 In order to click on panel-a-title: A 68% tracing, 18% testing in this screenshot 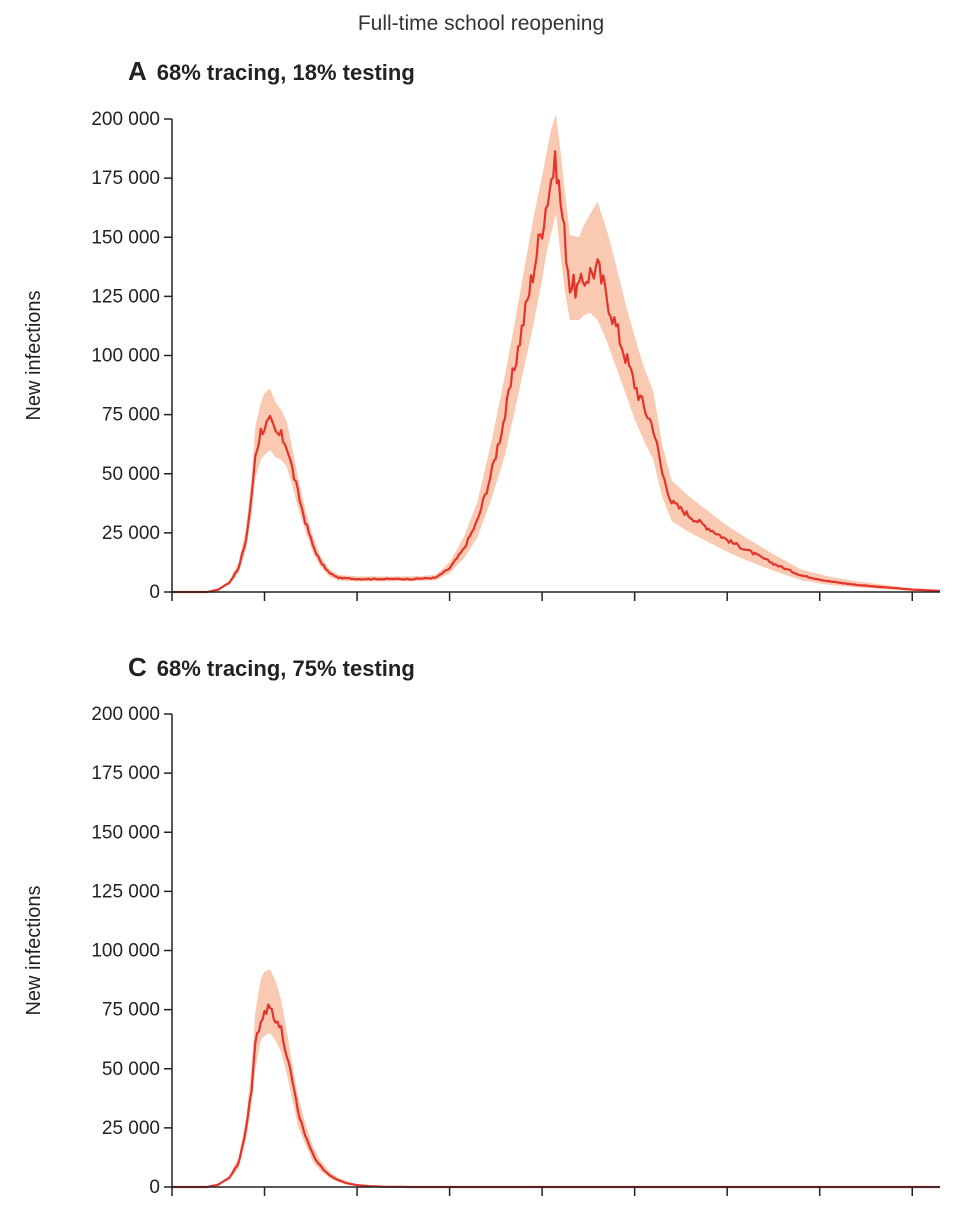, I will do `click(271, 71)`.